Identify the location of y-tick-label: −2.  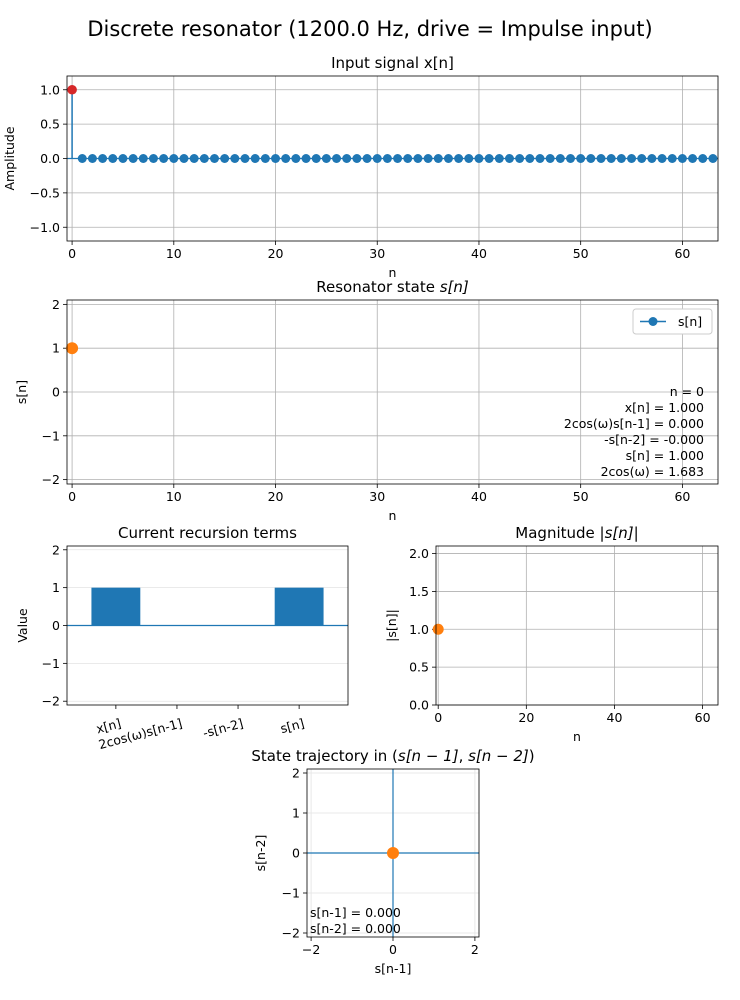
(291, 933).